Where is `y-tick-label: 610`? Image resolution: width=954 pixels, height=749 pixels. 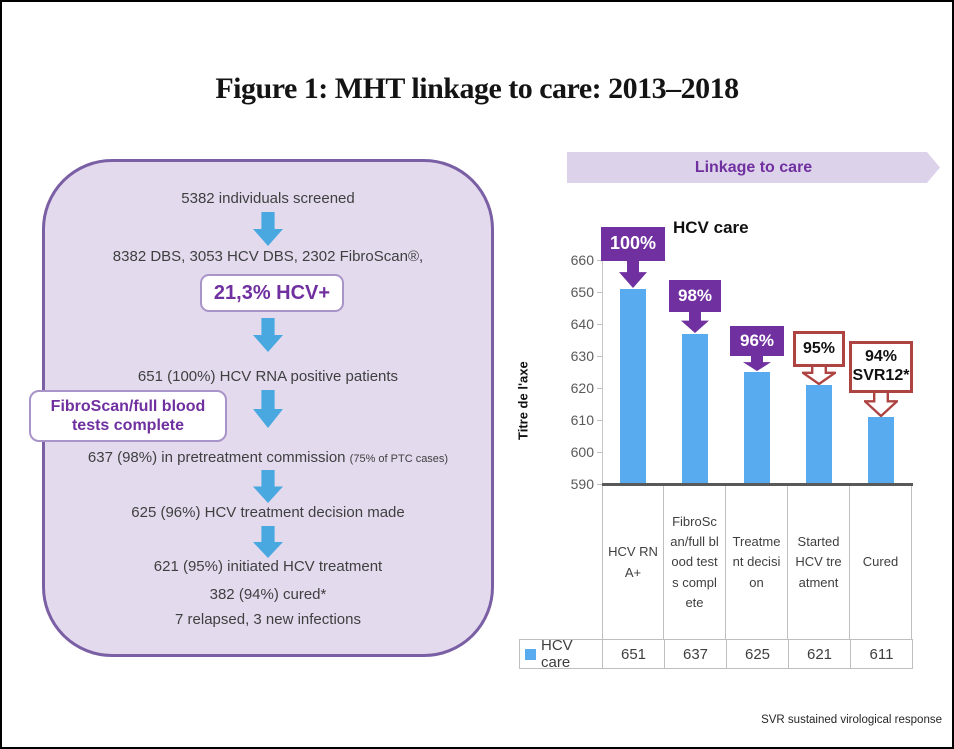
y-tick-label: 610 is located at coordinates (582, 420).